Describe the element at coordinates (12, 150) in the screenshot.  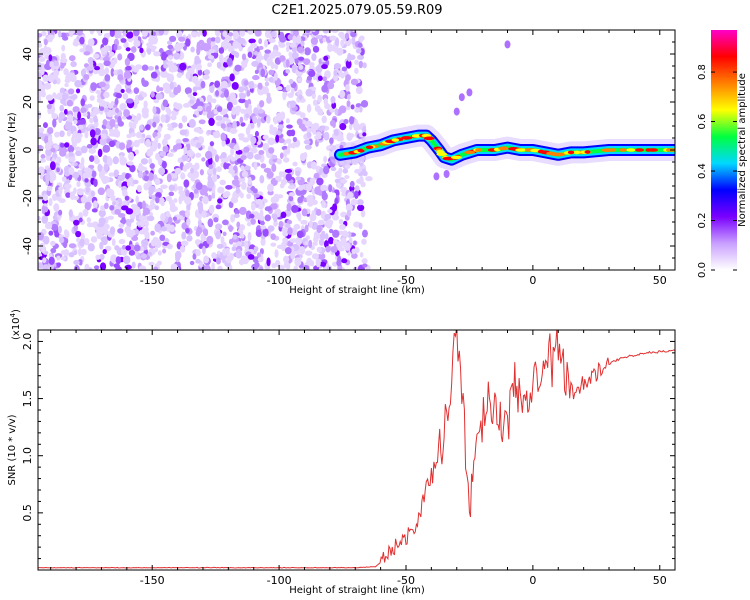
I see `spectrogram-y-label: Frequency (Hz)` at that location.